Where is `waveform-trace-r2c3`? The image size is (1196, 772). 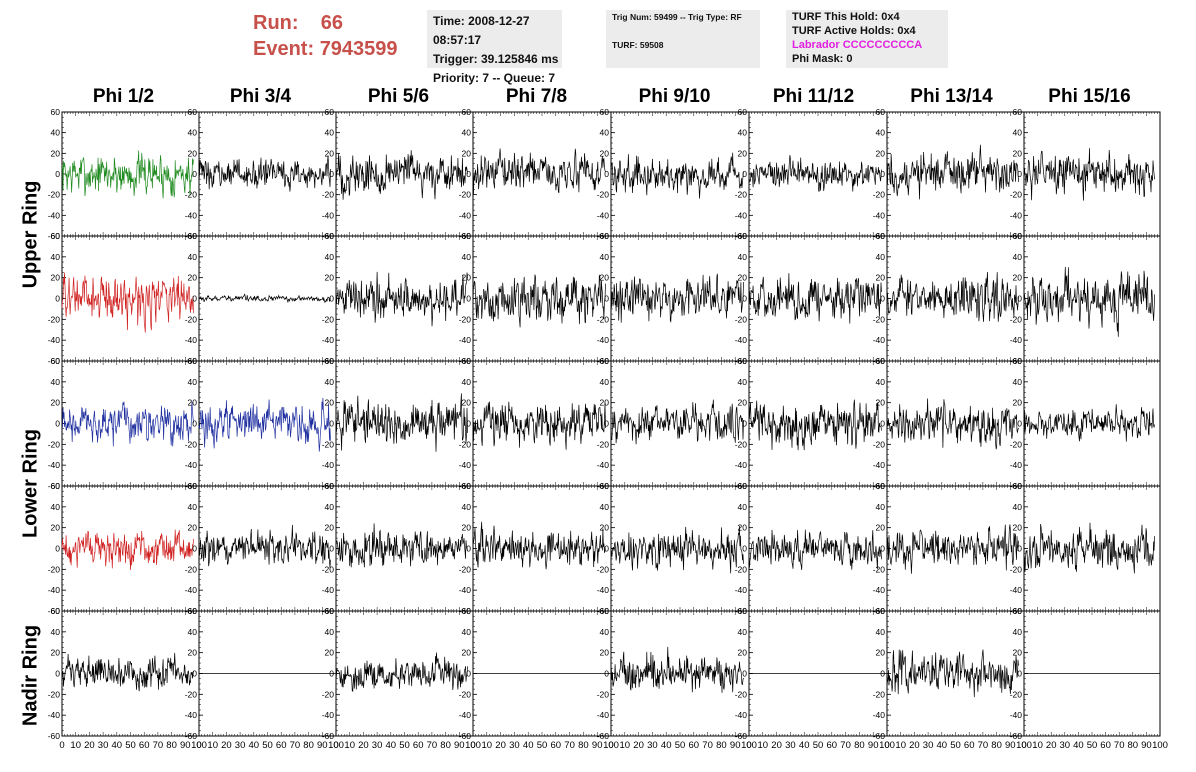 waveform-trace-r2c3 is located at coordinates (539, 425).